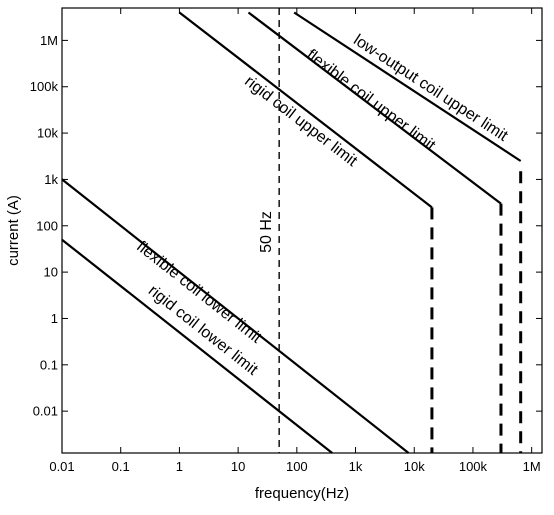 This screenshot has height=515, width=554. Describe the element at coordinates (266, 232) in the screenshot. I see `reference-line-label: 50 Hz` at that location.